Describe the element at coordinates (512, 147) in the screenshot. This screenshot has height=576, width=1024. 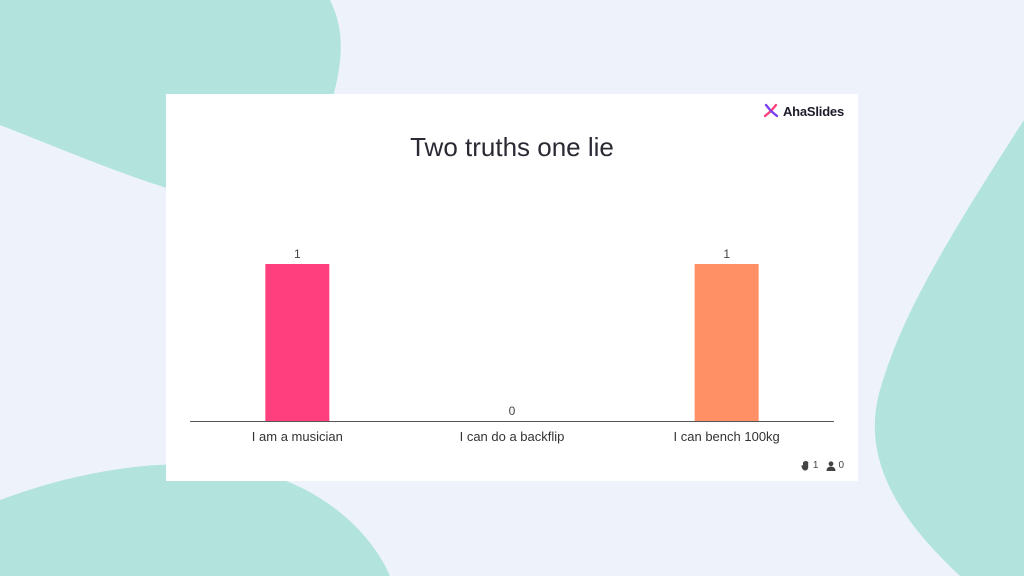
I see `slide-title: Two truths one lie` at that location.